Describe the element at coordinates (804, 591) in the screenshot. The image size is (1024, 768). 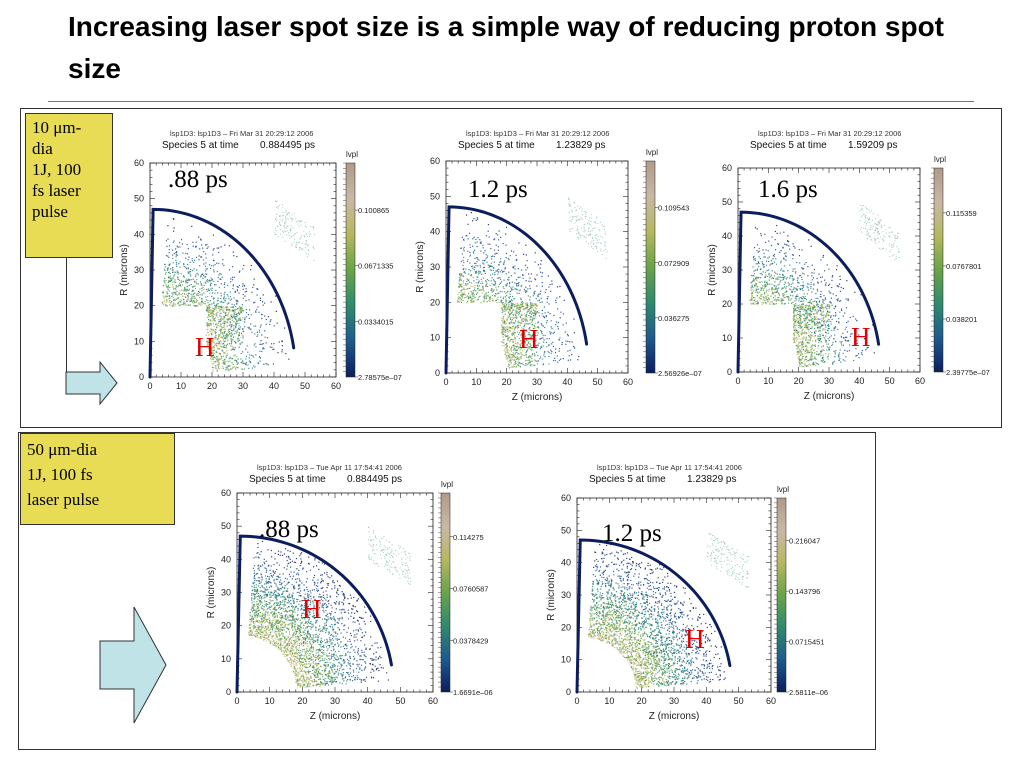
I see `colorbar-tick-label: 0.143796` at that location.